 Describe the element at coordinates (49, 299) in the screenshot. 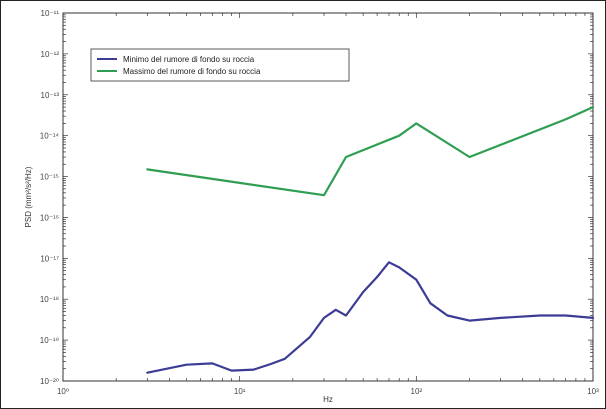

I see `y-tick-label: 10⁻¹⁸` at that location.